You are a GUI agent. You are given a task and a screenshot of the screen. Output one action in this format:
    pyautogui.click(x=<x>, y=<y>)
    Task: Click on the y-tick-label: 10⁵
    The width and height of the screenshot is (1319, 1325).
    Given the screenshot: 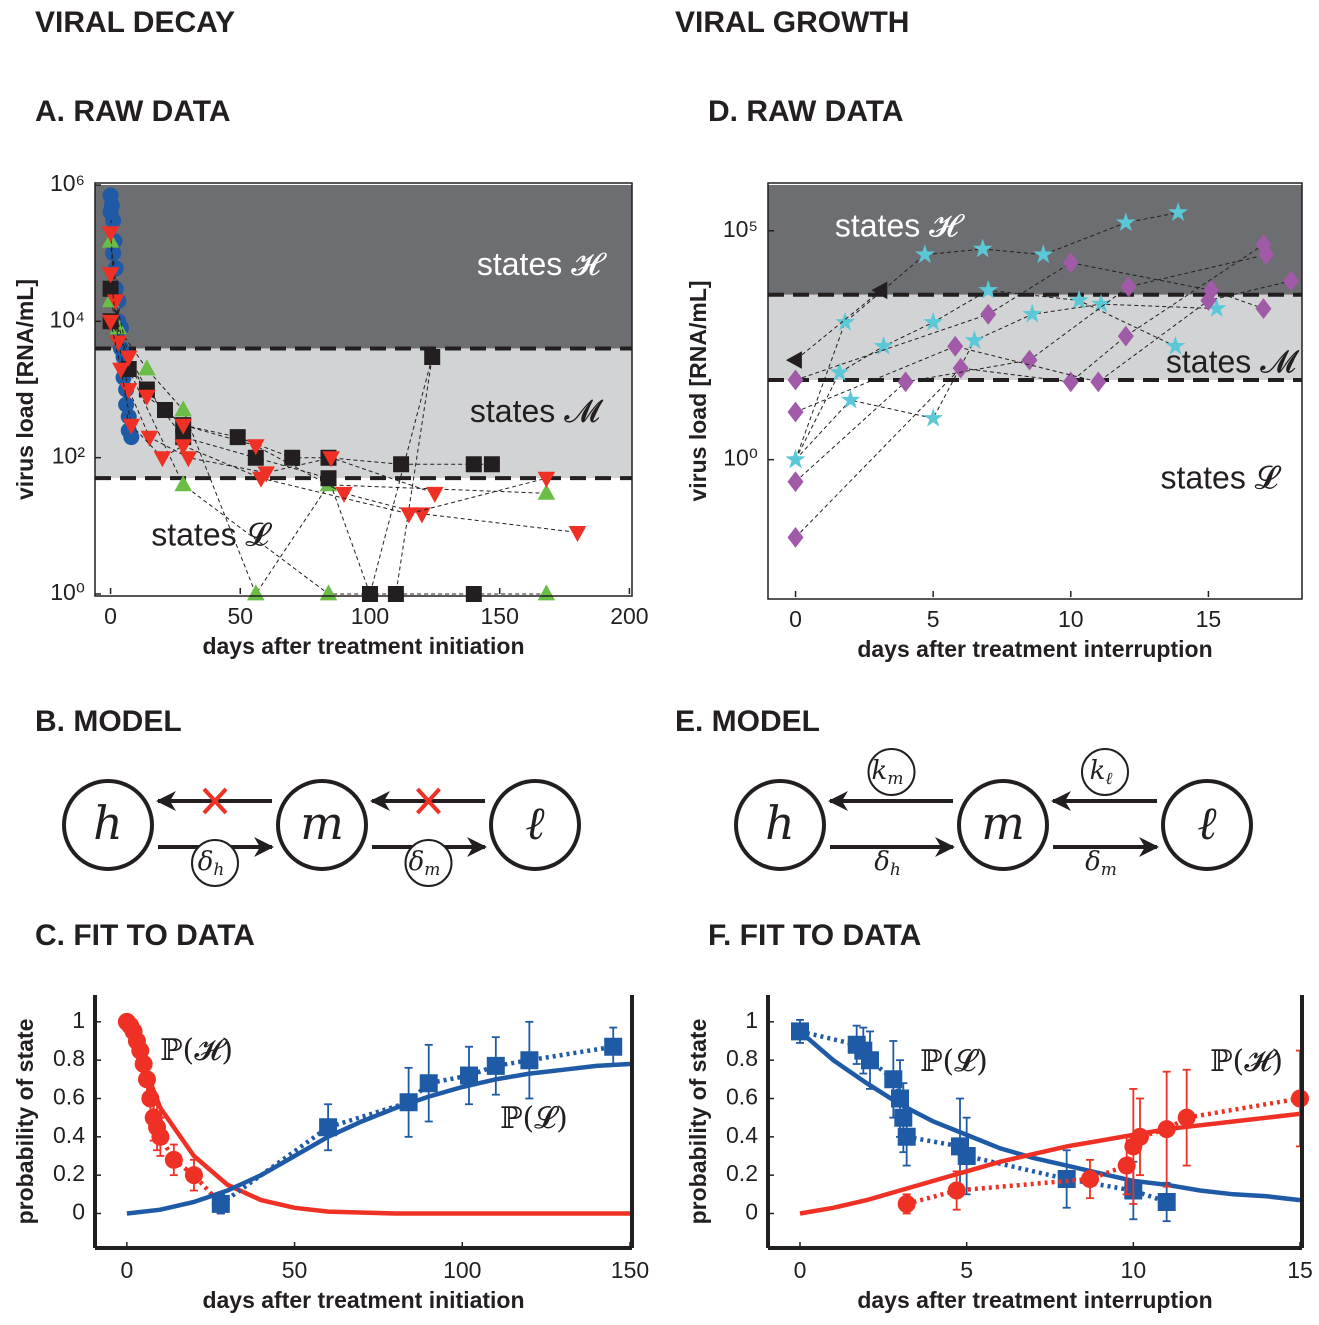 What is the action you would take?
    pyautogui.click(x=740, y=229)
    